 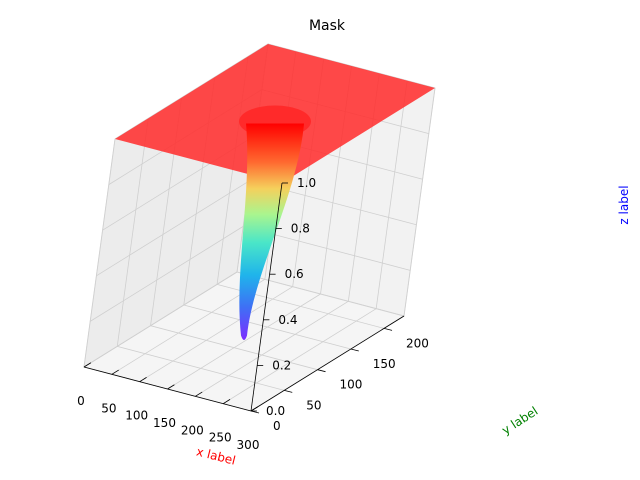 What do you see at coordinates (277, 426) in the screenshot?
I see `y-tick-label: 0` at bounding box center [277, 426].